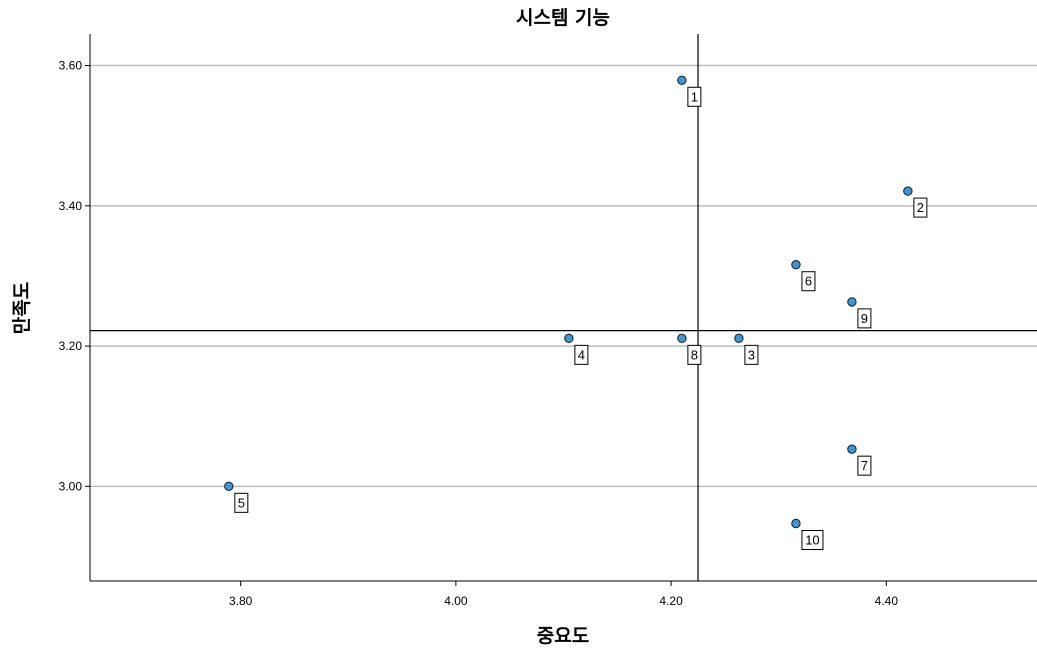  What do you see at coordinates (563, 18) in the screenshot?
I see `chart-title: 시스템 기능` at bounding box center [563, 18].